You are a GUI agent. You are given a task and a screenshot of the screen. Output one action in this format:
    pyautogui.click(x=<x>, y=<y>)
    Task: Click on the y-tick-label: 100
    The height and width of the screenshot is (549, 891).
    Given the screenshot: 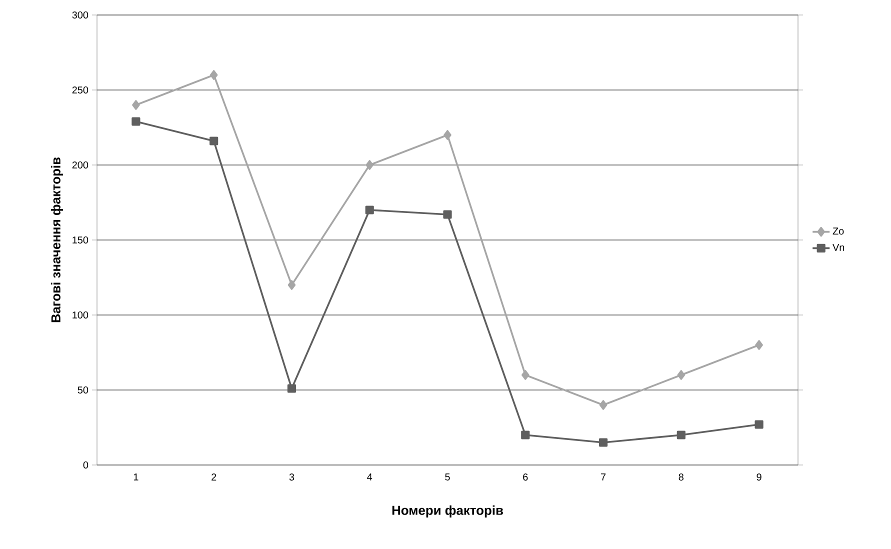 What is the action you would take?
    pyautogui.click(x=80, y=315)
    